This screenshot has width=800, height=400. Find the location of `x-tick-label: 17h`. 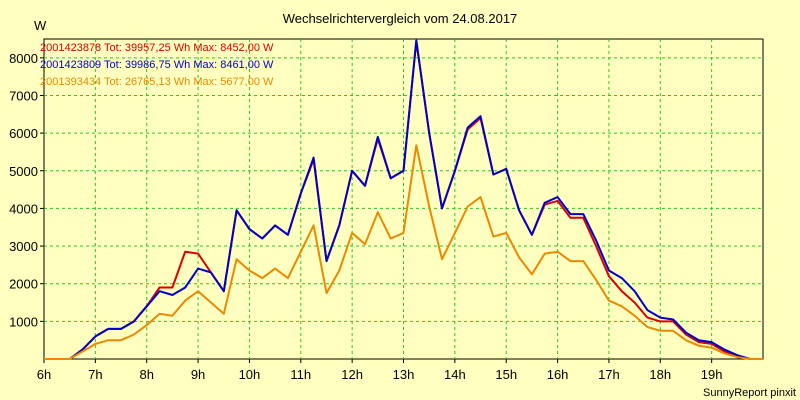

x-tick-label: 17h is located at coordinates (609, 374).